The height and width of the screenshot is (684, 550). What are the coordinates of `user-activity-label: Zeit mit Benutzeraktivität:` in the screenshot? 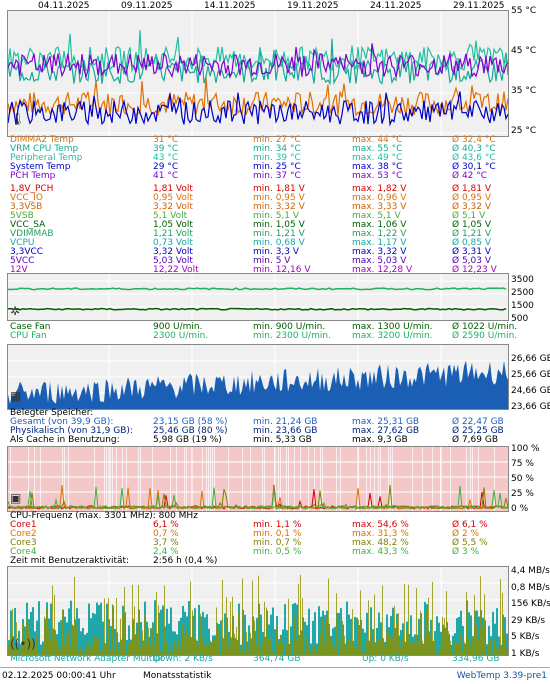 It's located at (69, 561).